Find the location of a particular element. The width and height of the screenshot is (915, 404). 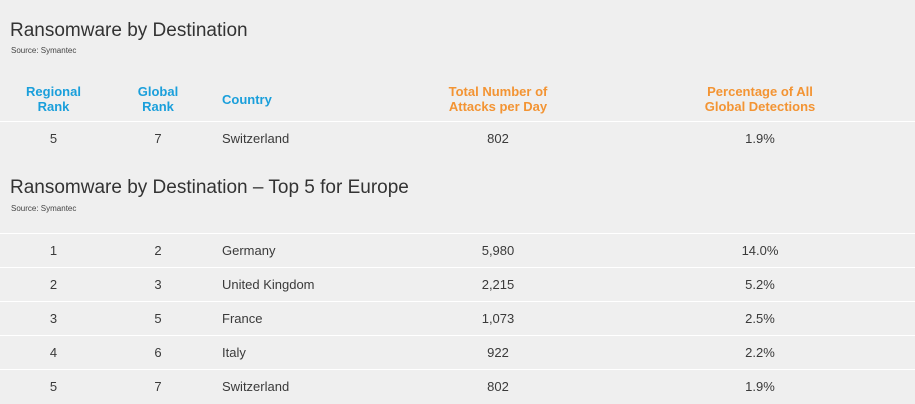

cell-country: Italy is located at coordinates (234, 352).